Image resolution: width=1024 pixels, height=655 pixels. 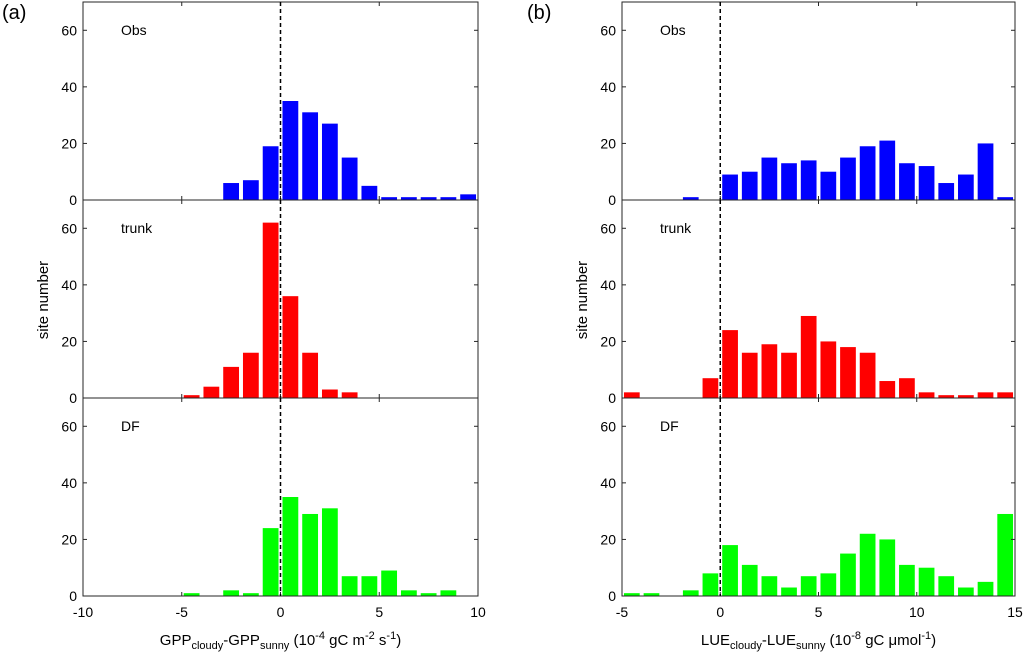 What do you see at coordinates (856, 636) in the screenshot?
I see `x-label-superscript: -8` at bounding box center [856, 636].